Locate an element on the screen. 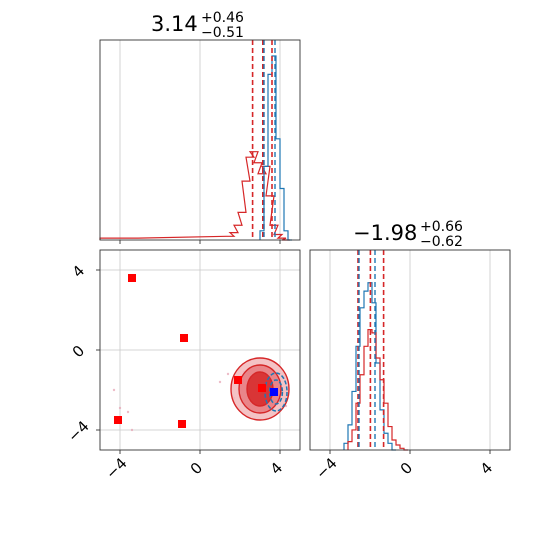 The height and width of the screenshot is (550, 550). histogram-panel-param1-frame is located at coordinates (200, 140).